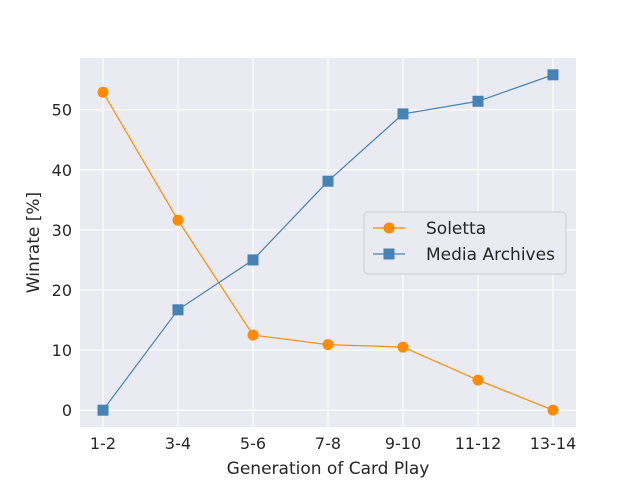 This screenshot has height=480, width=640. Describe the element at coordinates (34, 242) in the screenshot. I see `y-axis-label: Winrate [%]` at that location.